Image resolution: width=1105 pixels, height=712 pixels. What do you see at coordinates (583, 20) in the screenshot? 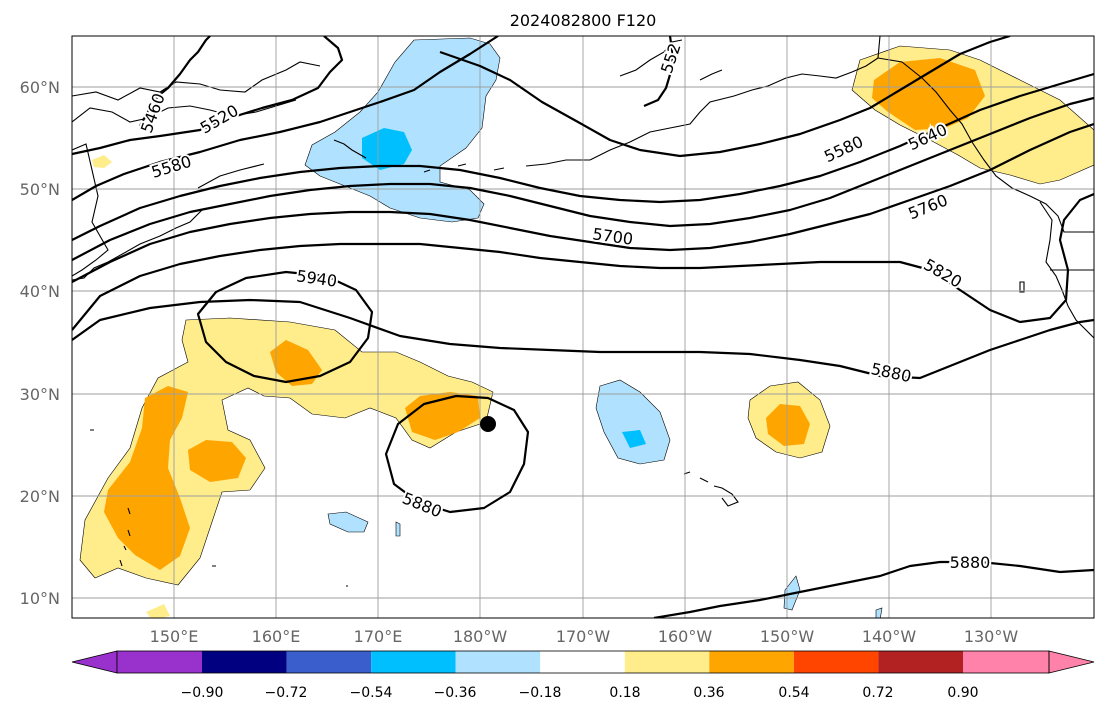
I see `map-title: 2024082800 F120` at bounding box center [583, 20].